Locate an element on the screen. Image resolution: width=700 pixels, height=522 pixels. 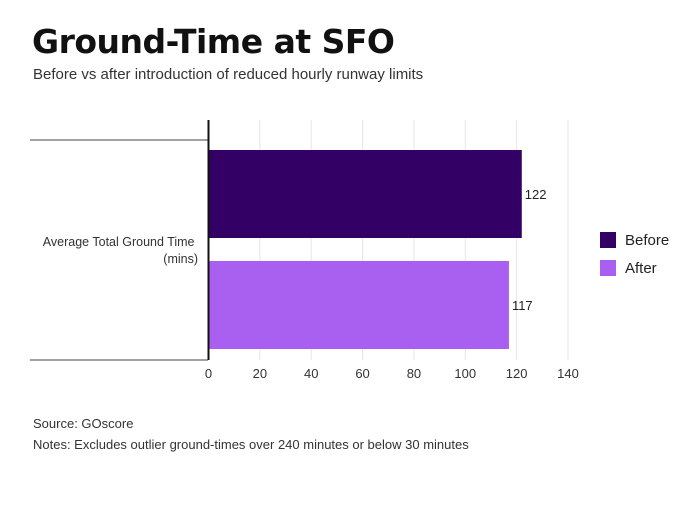
legend-item-after: After is located at coordinates (634, 268).